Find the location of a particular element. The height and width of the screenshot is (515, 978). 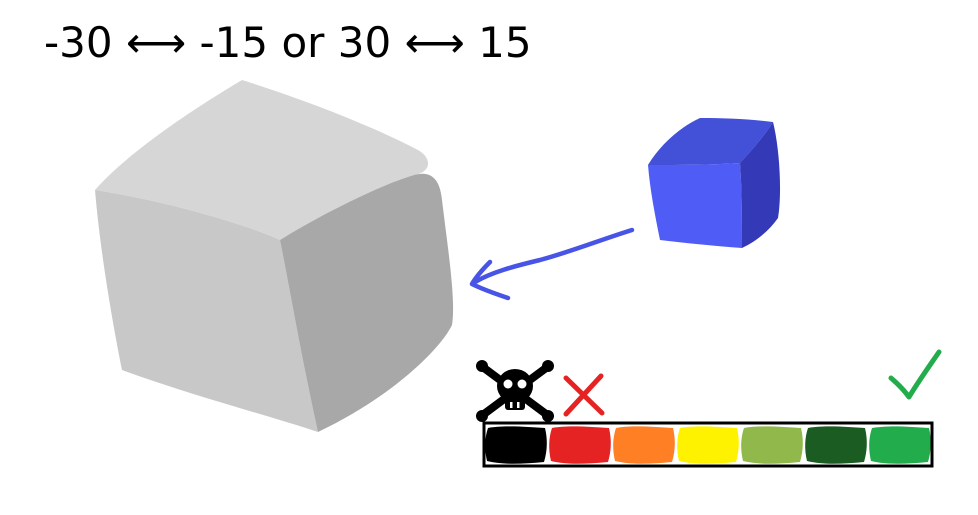

scale-segment-green is located at coordinates (900, 445).